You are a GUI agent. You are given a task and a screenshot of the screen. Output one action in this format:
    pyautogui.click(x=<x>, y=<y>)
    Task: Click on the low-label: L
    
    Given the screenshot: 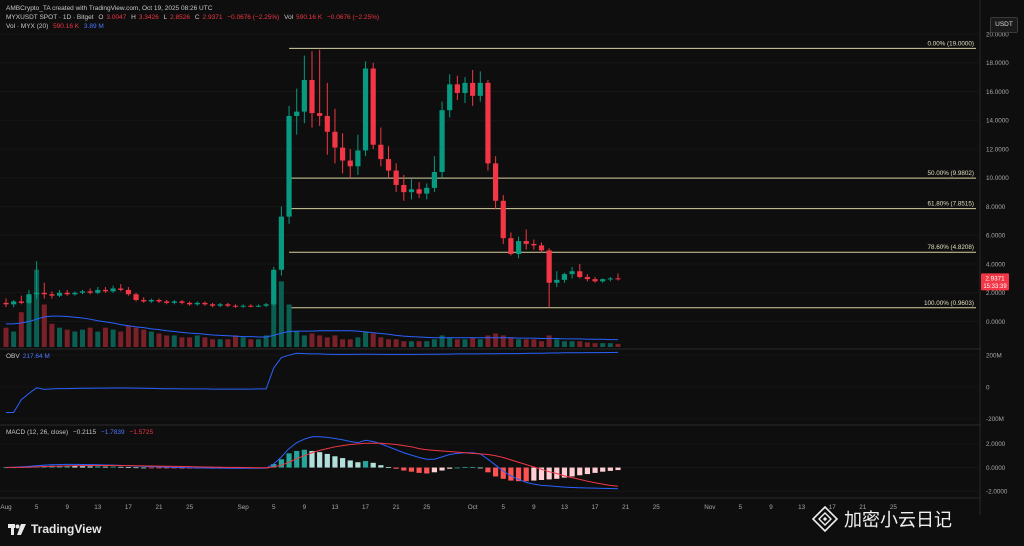 What is the action you would take?
    pyautogui.click(x=165, y=17)
    